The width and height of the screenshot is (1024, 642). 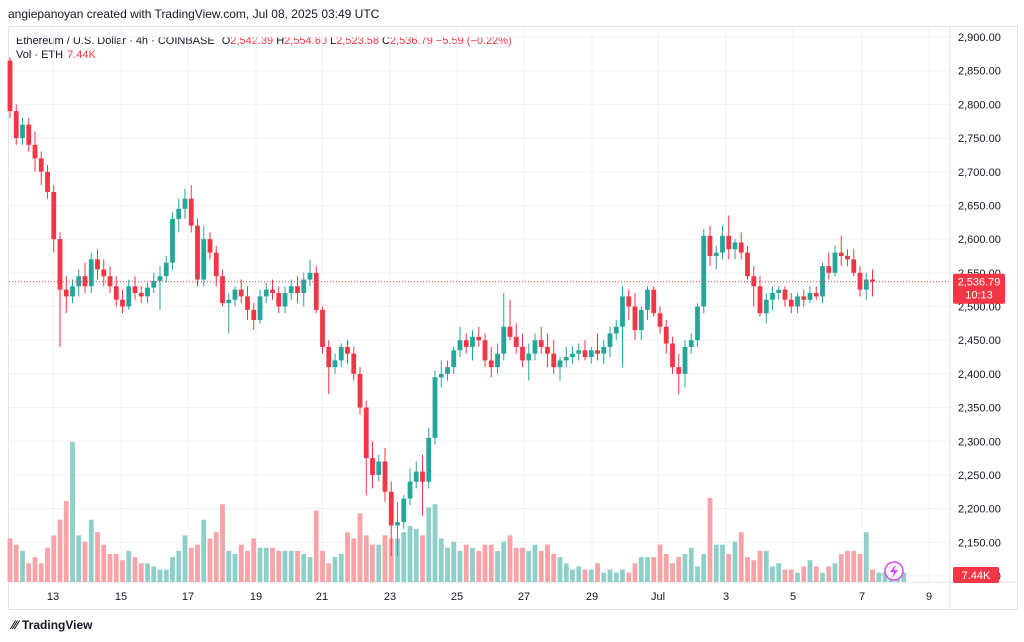 What do you see at coordinates (52, 625) in the screenshot?
I see `tradingview-logo: ⁄⁄⁄ TradingView` at bounding box center [52, 625].